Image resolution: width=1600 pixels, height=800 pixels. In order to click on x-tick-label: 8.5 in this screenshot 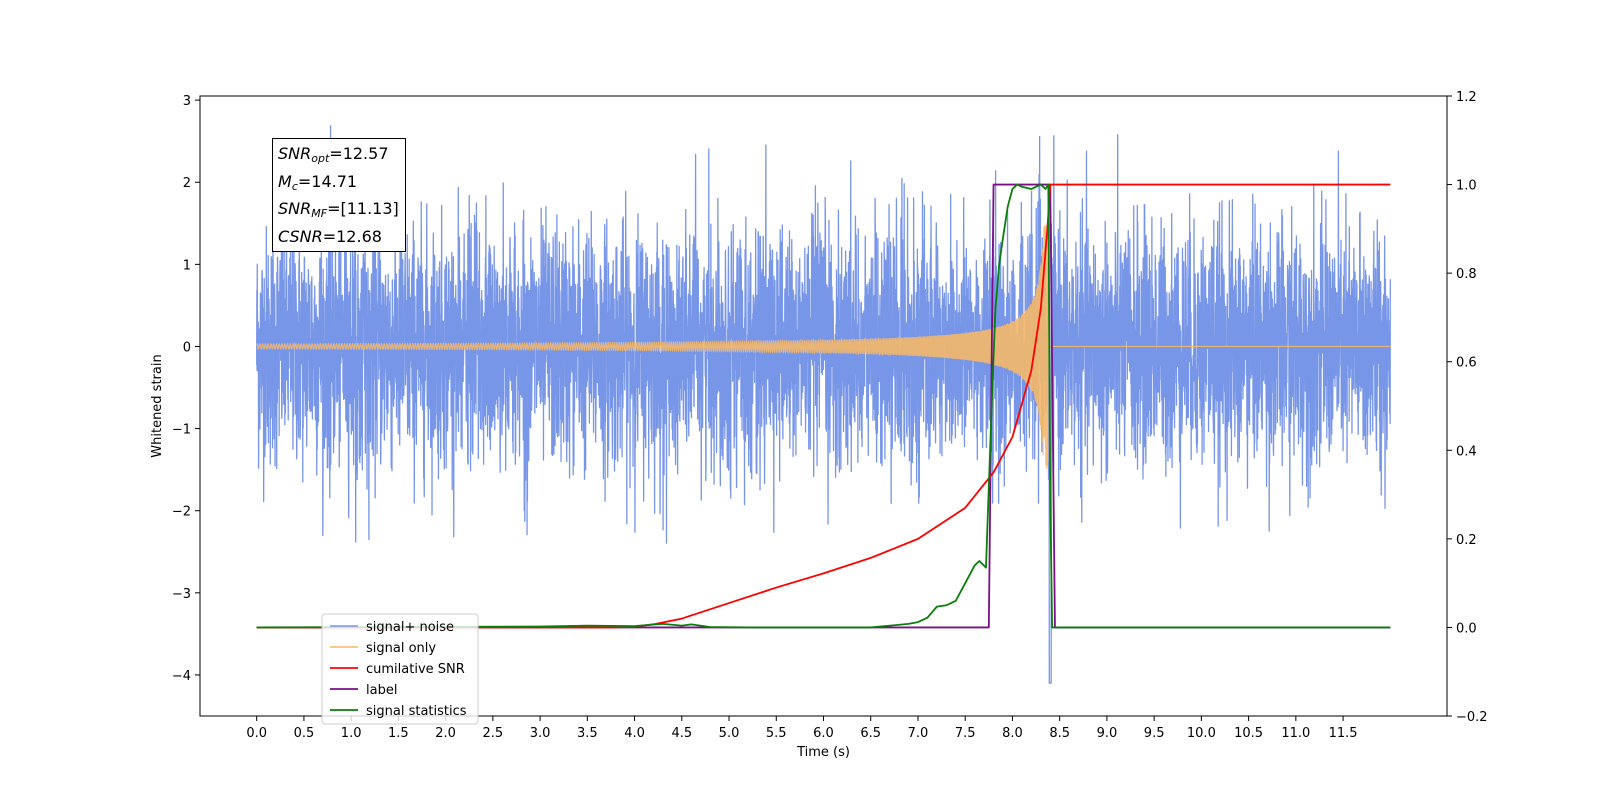, I will do `click(1059, 733)`.